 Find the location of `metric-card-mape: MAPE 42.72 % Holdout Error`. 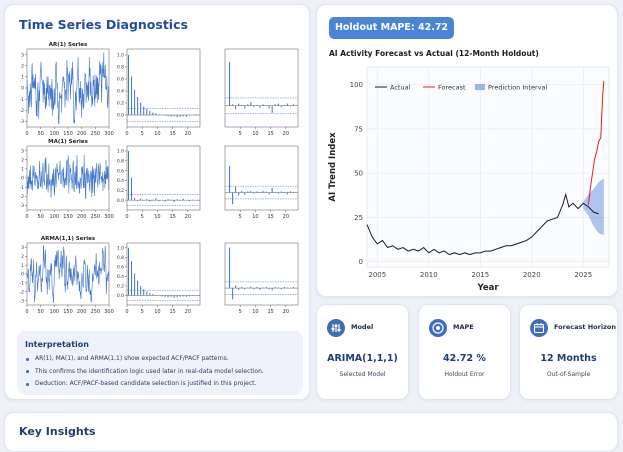

metric-card-mape: MAPE 42.72 % Holdout Error is located at coordinates (464, 352).